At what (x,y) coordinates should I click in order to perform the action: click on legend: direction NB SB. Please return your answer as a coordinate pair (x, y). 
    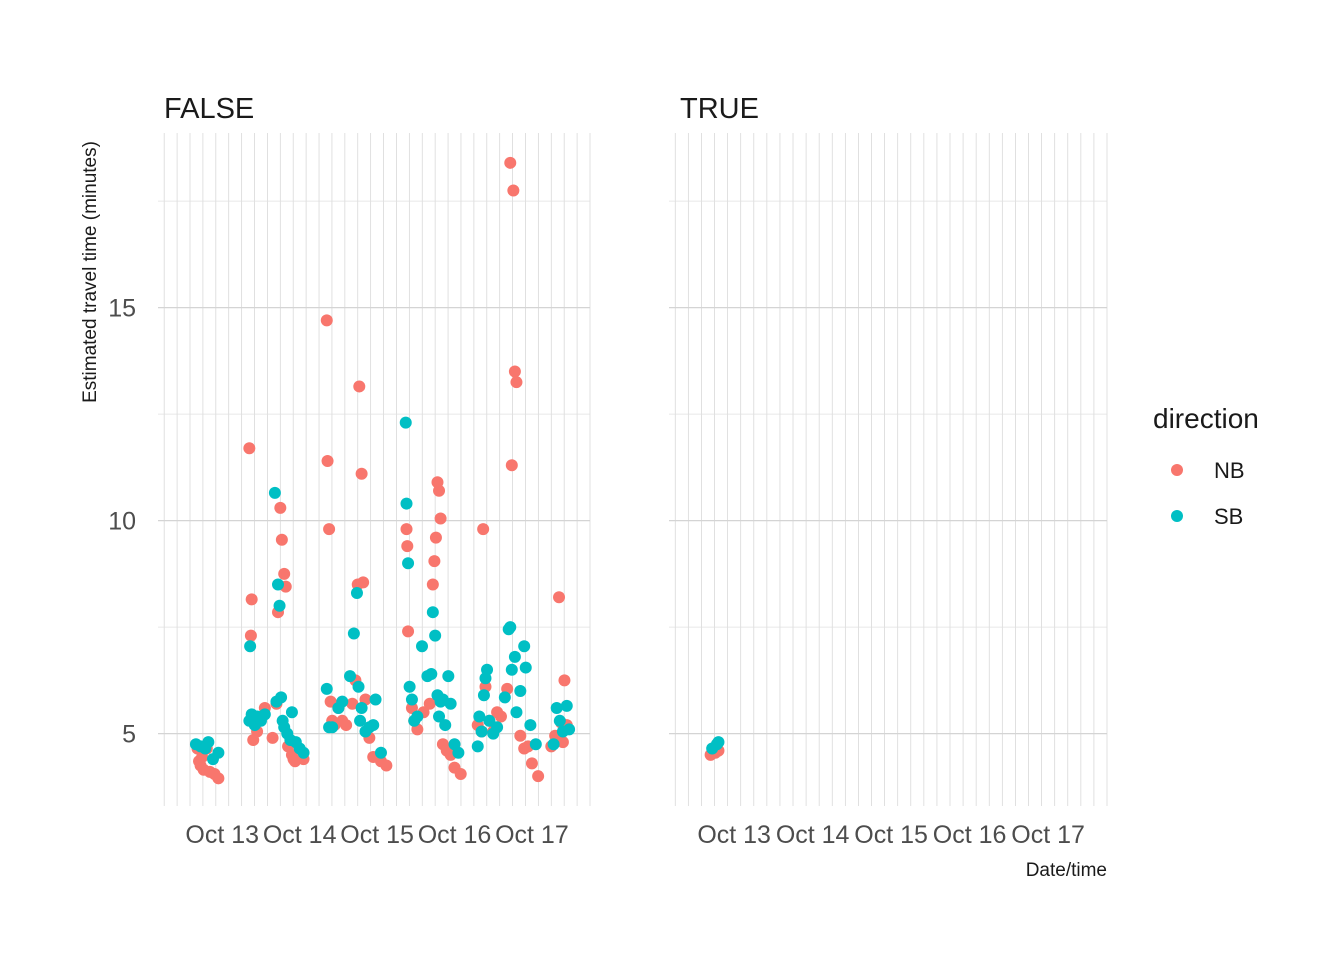
    Looking at the image, I should click on (1206, 466).